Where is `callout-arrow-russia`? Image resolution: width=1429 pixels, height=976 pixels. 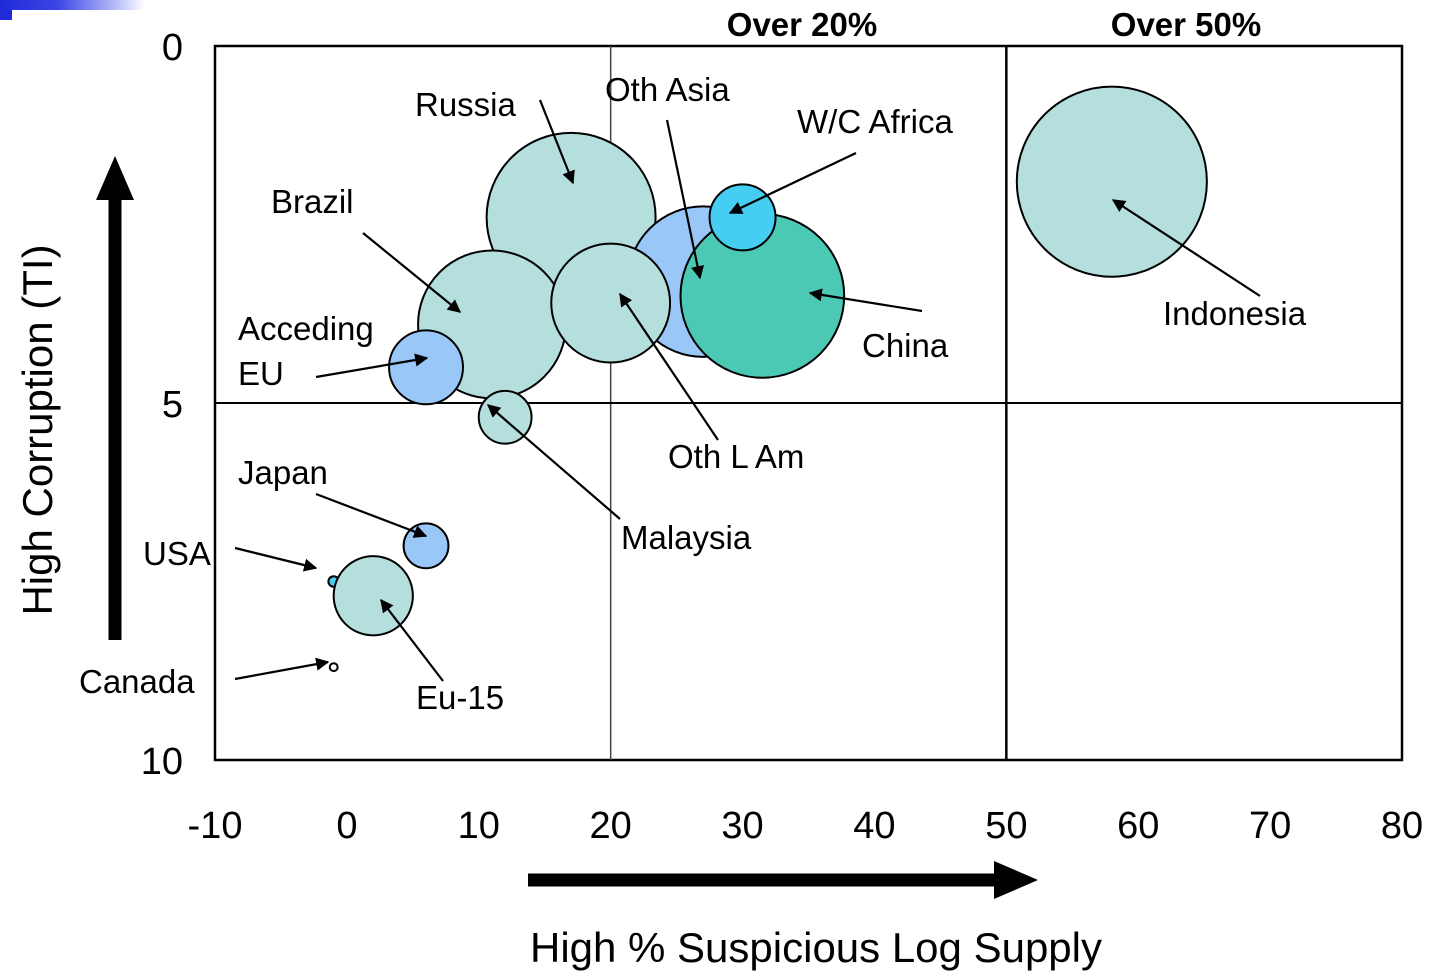 callout-arrow-russia is located at coordinates (556, 142).